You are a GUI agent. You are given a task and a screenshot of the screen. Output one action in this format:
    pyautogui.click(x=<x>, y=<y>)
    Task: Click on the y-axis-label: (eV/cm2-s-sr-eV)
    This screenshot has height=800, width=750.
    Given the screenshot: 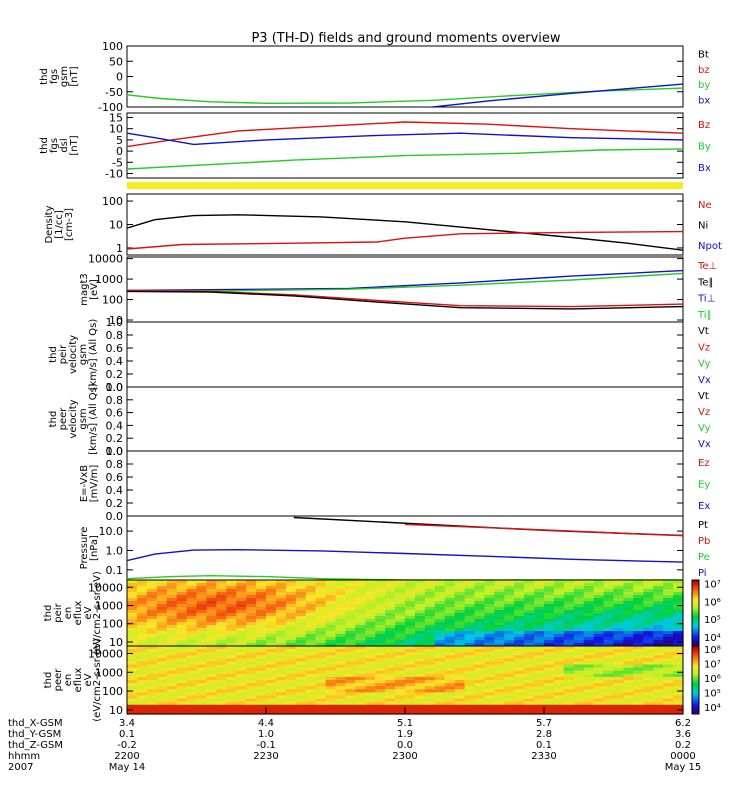 What is the action you would take?
    pyautogui.click(x=97, y=680)
    